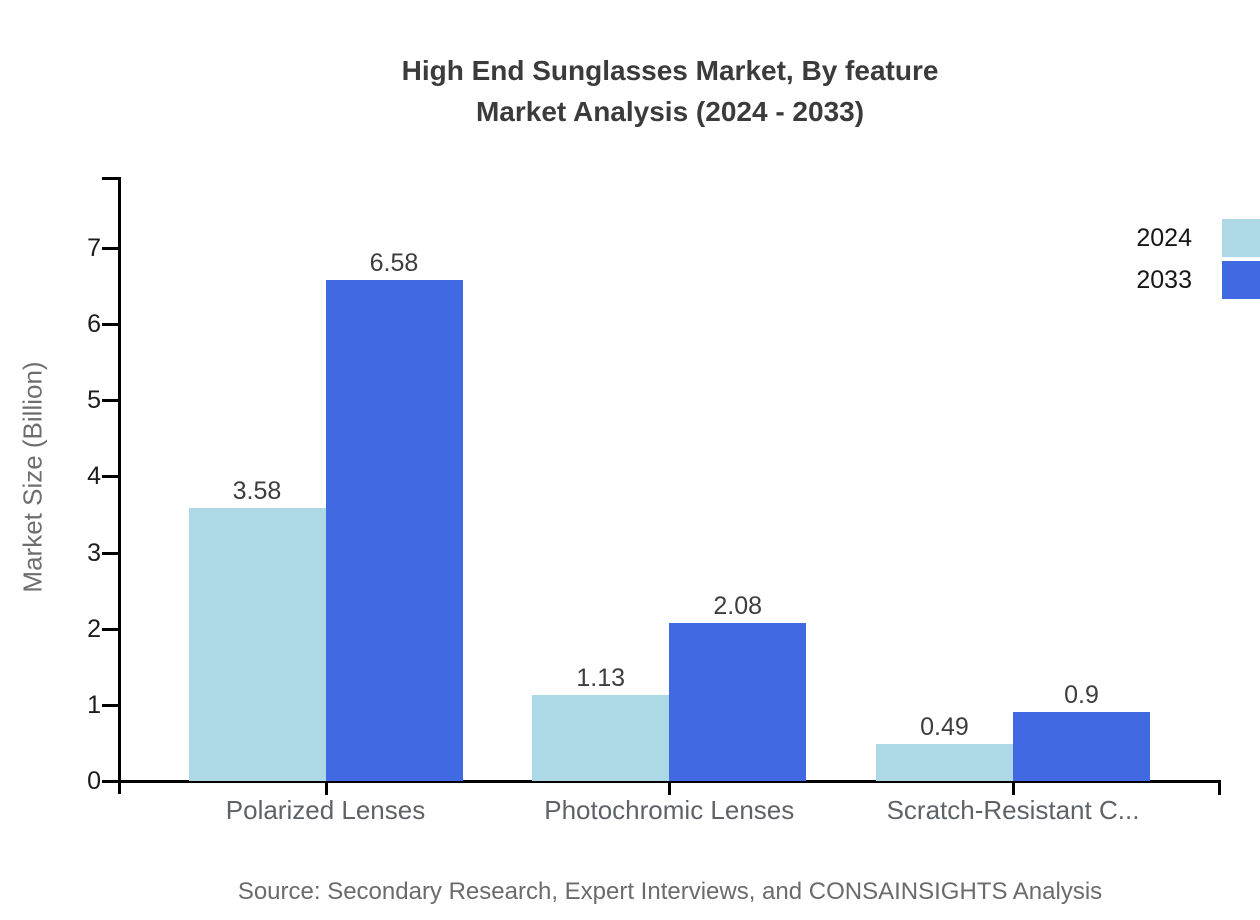 The height and width of the screenshot is (920, 1260). I want to click on bar-2033-scratch-resistant-c, so click(1081, 746).